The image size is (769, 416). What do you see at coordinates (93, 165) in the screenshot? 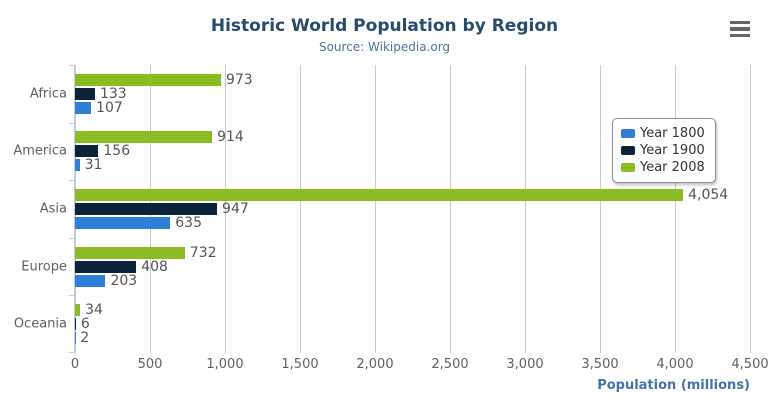
I see `bar-value-label: 31` at bounding box center [93, 165].